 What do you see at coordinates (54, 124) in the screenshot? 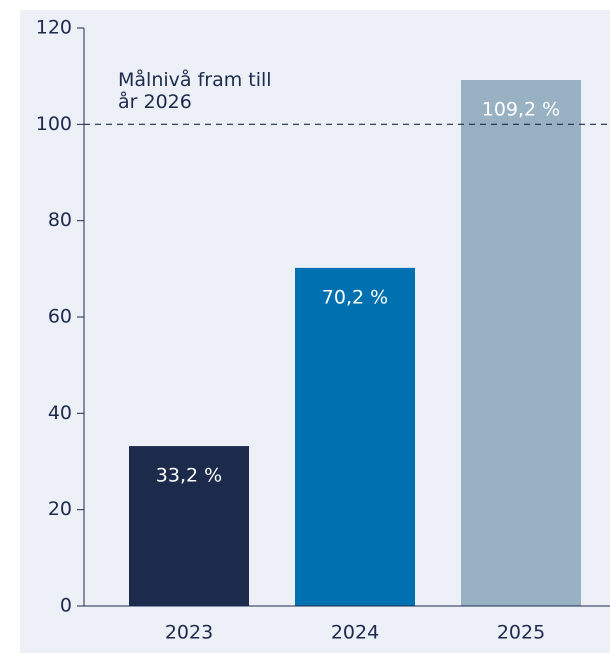
I see `y-tick-label: 100` at bounding box center [54, 124].